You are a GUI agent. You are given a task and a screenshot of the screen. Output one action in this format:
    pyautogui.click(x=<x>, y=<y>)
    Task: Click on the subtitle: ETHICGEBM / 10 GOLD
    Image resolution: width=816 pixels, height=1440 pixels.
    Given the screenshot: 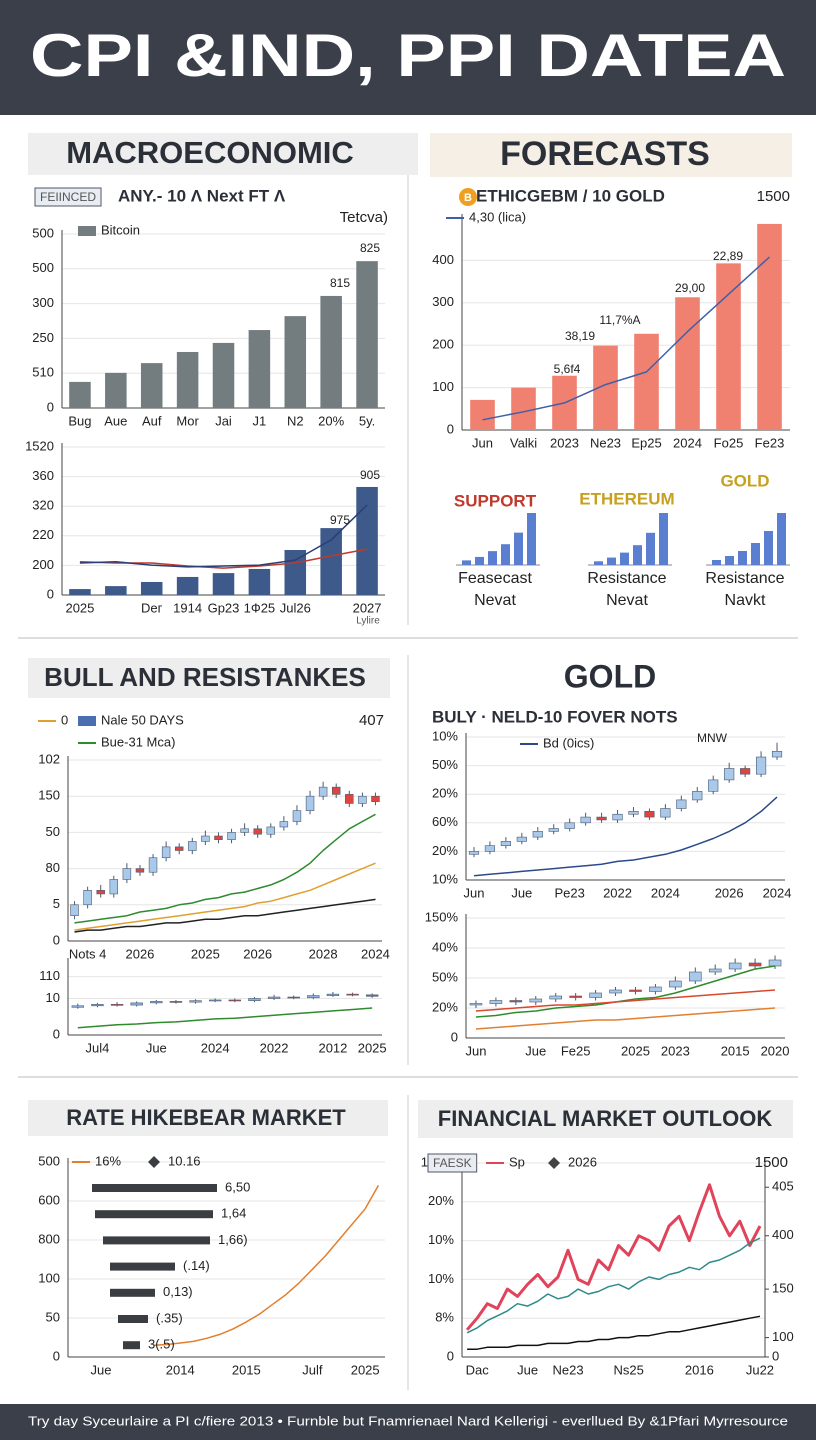 What is the action you would take?
    pyautogui.click(x=570, y=195)
    